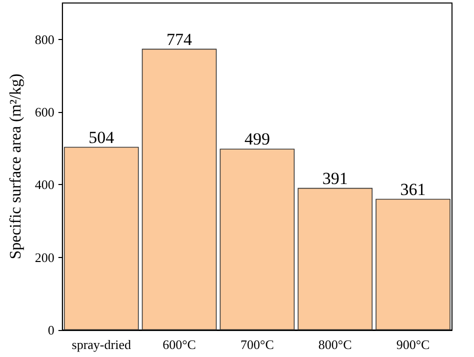  What do you see at coordinates (51, 330) in the screenshot?
I see `y-tick-label: 0` at bounding box center [51, 330].